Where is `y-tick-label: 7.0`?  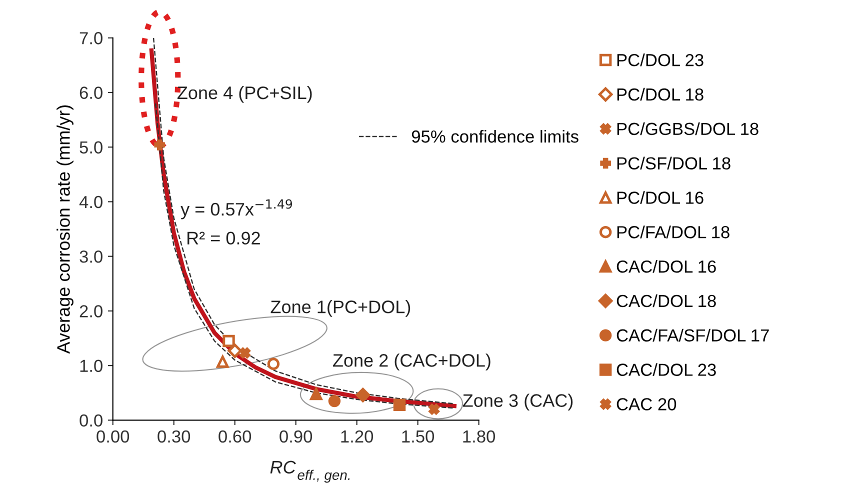
y-tick-label: 7.0 is located at coordinates (91, 38).